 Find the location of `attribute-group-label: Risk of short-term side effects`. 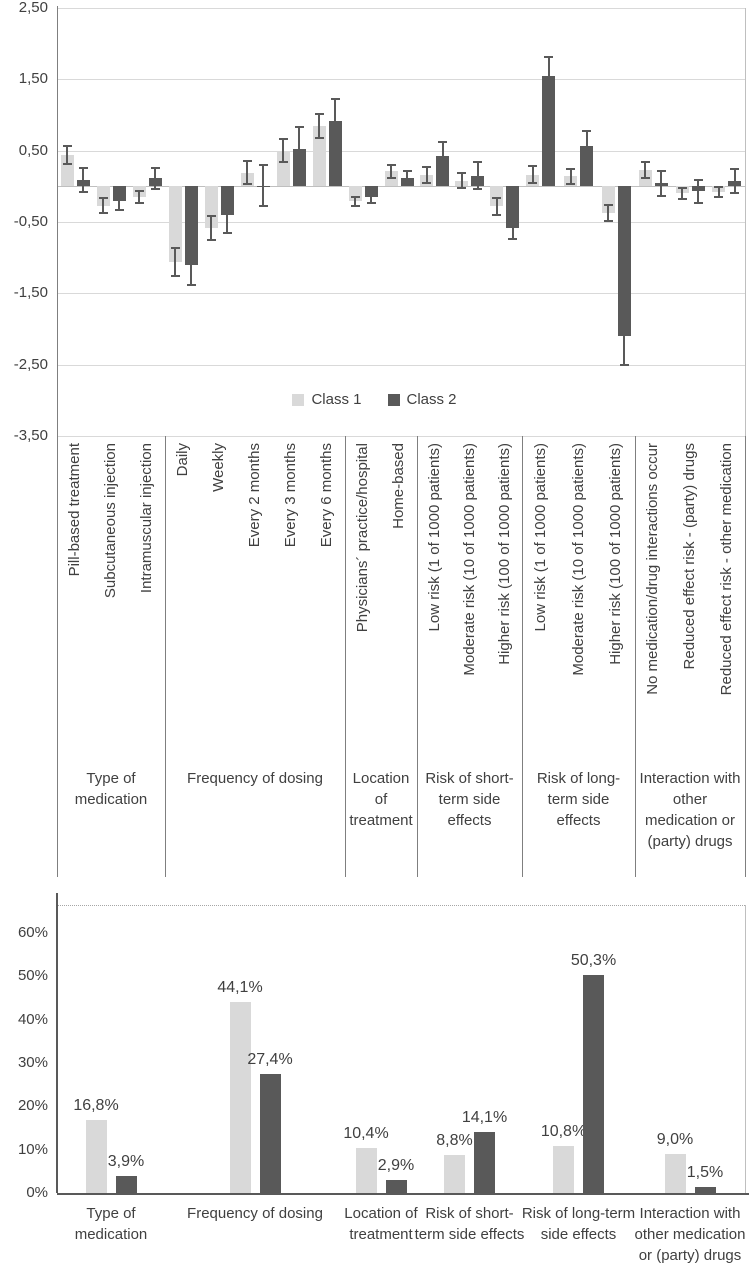

attribute-group-label: Risk of short-term side effects is located at coordinates (469, 799).